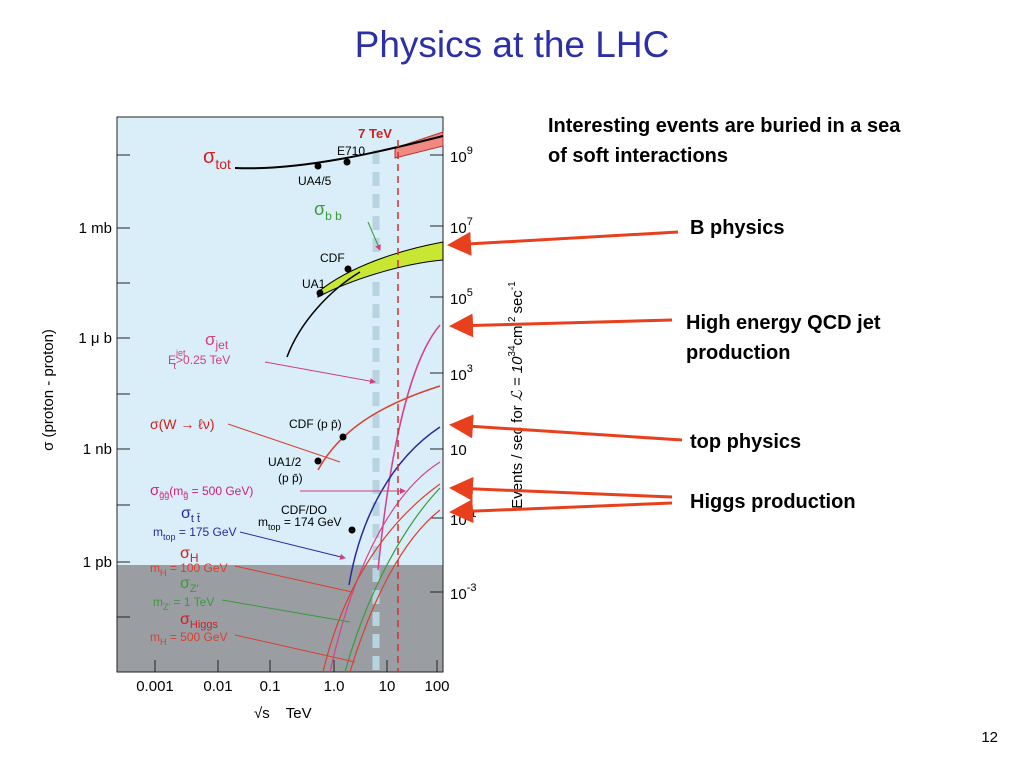  Describe the element at coordinates (164, 495) in the screenshot. I see `ann-sub: g̃g̃` at that location.